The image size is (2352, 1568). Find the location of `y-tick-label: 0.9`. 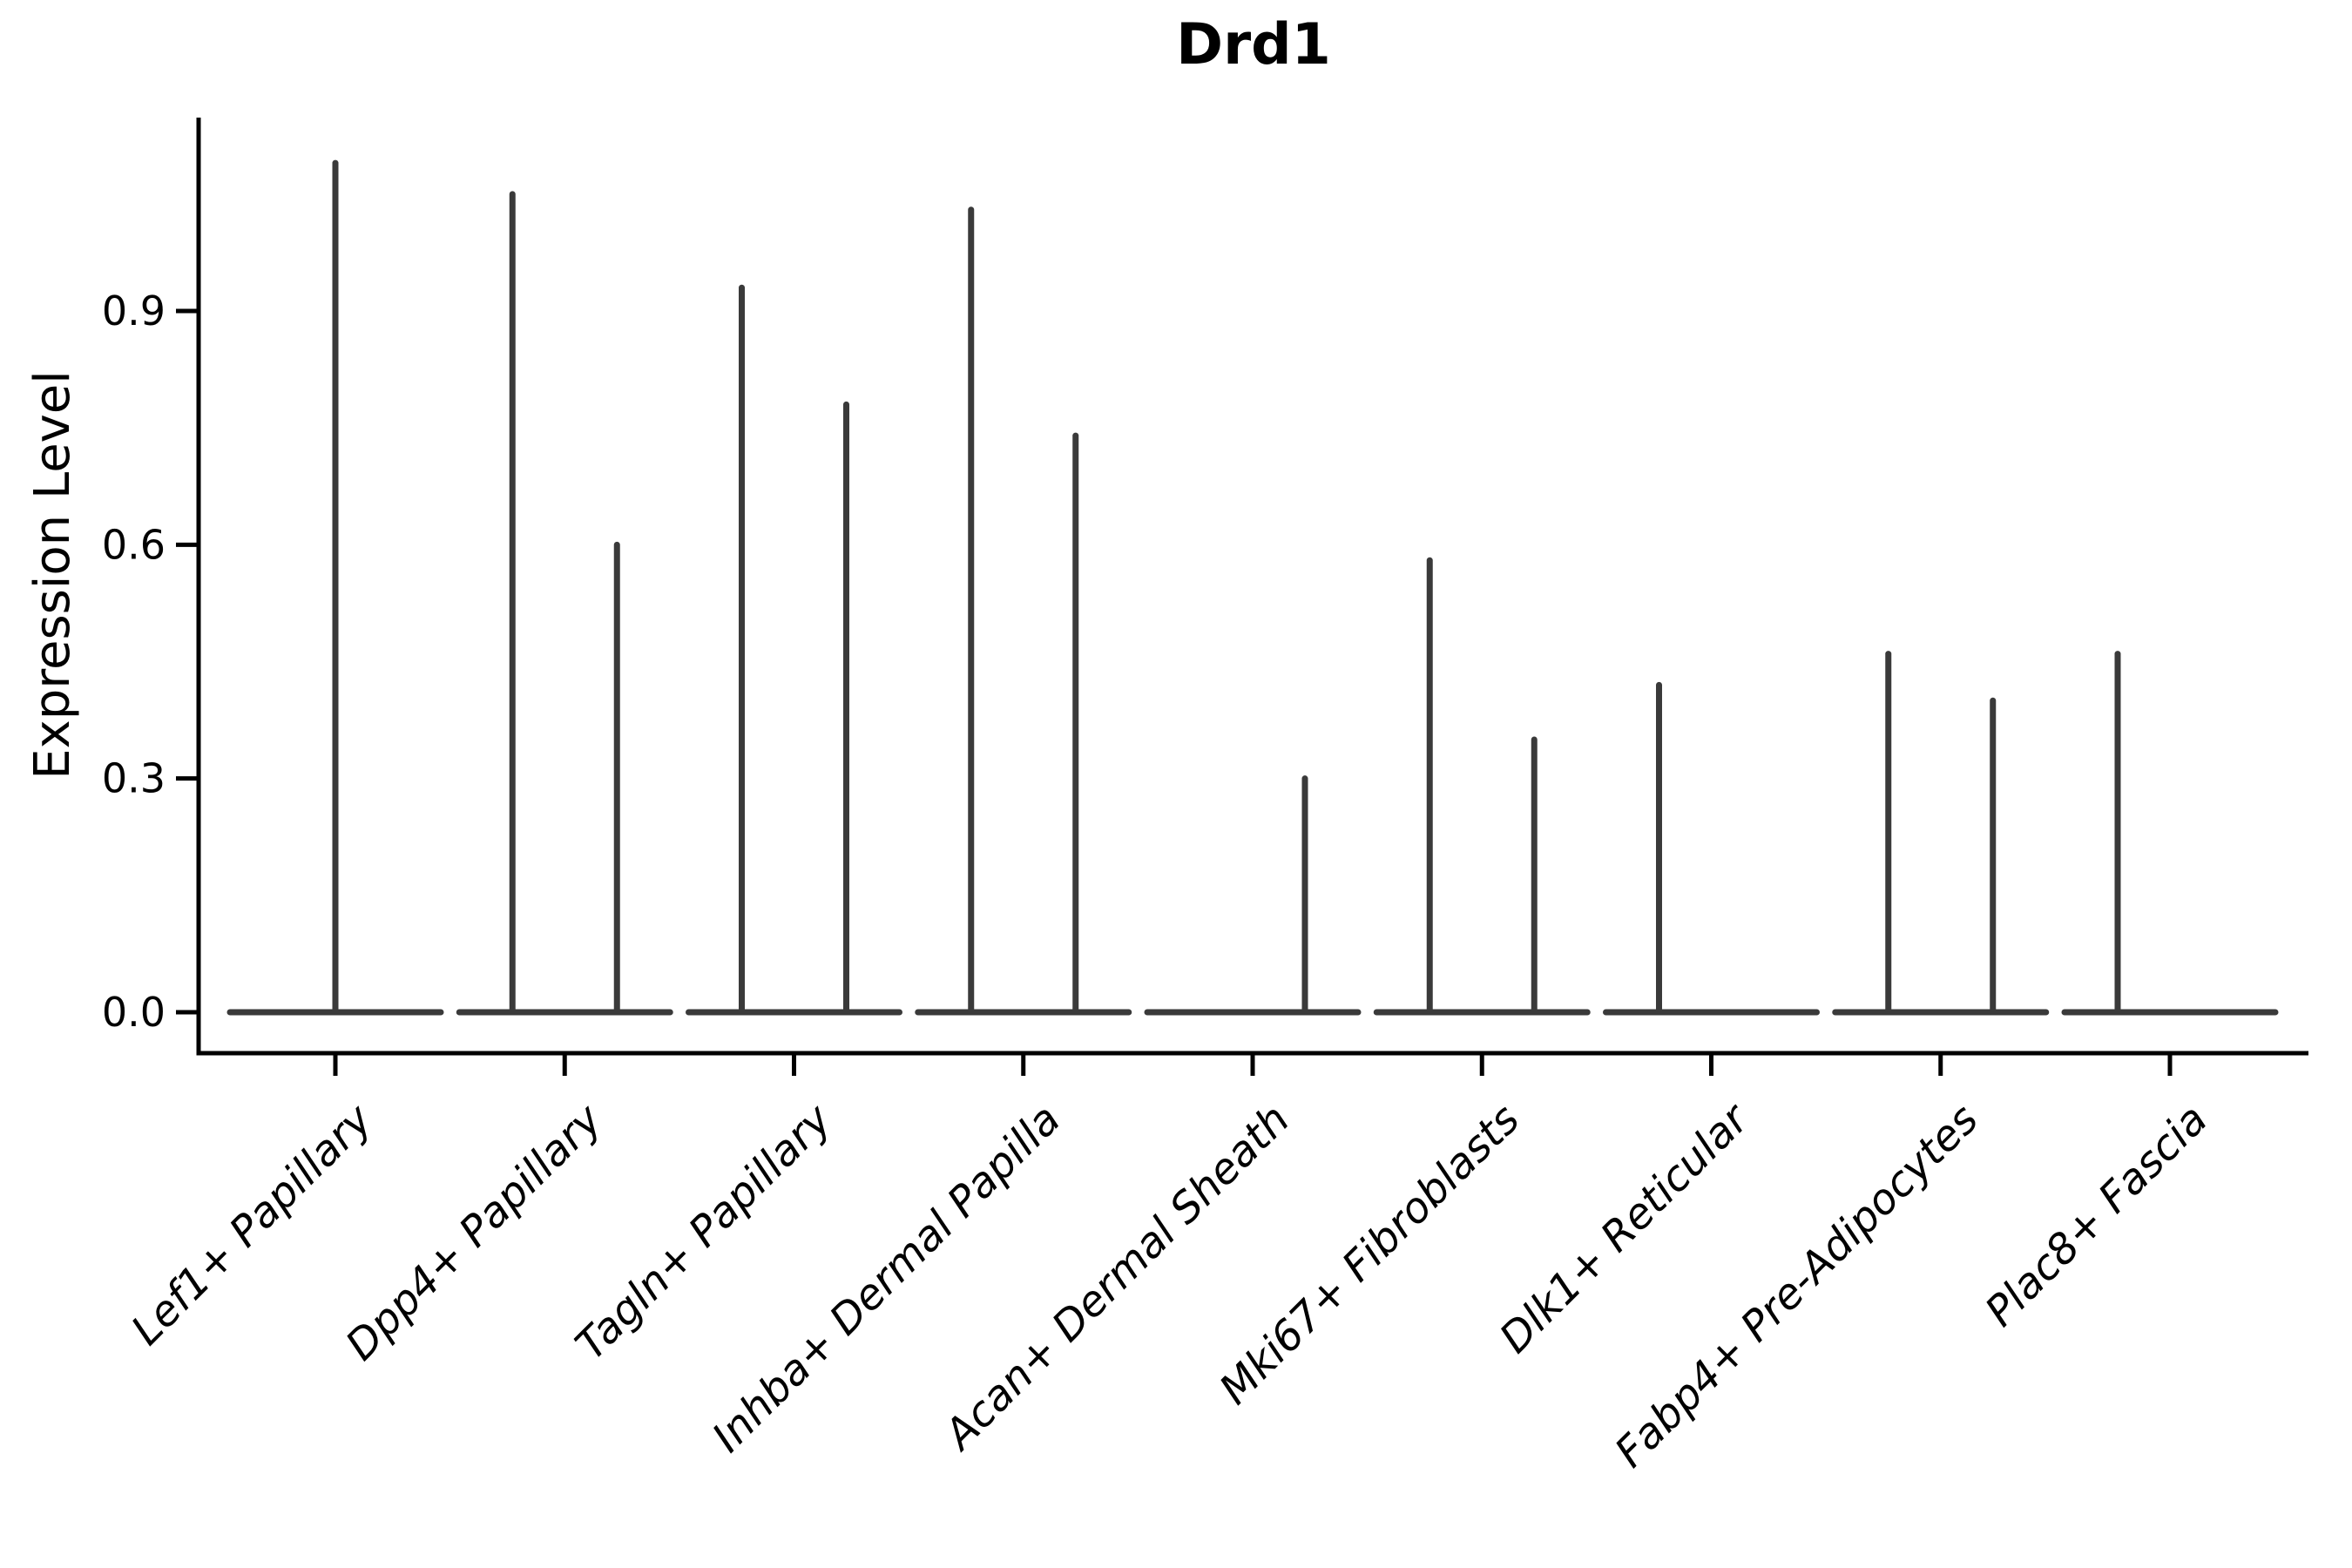

y-tick-label: 0.9 is located at coordinates (134, 311).